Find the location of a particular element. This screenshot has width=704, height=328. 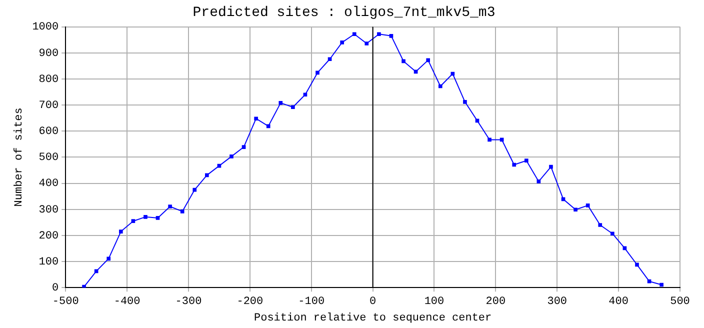

x-axis-title: Position relative to sequence center is located at coordinates (373, 318).